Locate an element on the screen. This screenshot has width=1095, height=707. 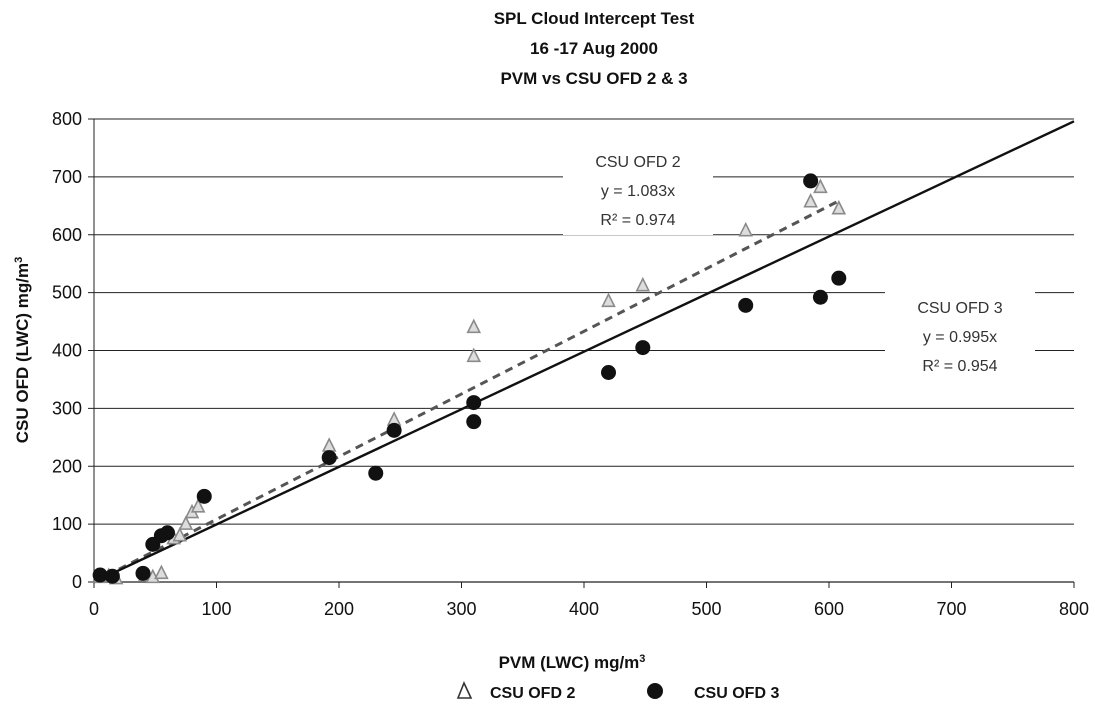
x-tick-label: 400 is located at coordinates (584, 609).